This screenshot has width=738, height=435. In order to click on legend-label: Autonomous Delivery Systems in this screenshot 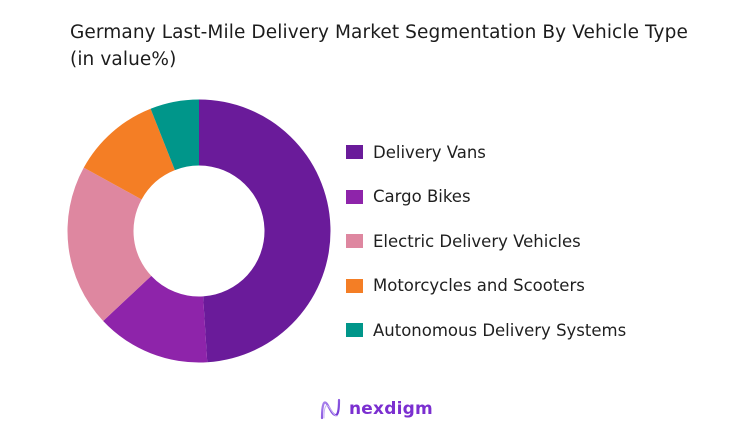, I will do `click(500, 330)`.